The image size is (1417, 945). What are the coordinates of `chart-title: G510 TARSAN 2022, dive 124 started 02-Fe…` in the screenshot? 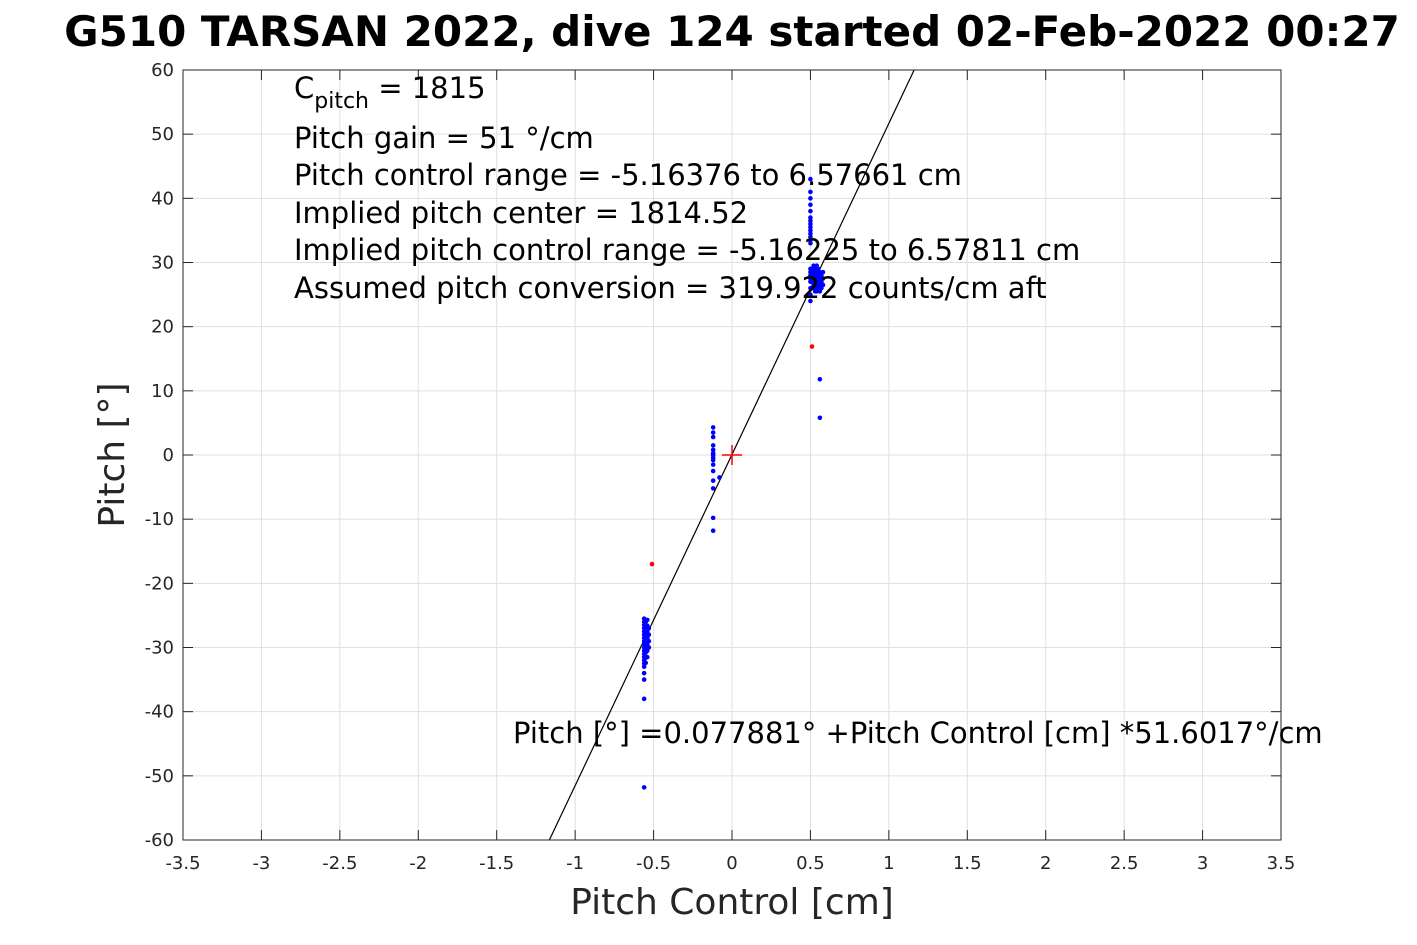 It's located at (732, 31).